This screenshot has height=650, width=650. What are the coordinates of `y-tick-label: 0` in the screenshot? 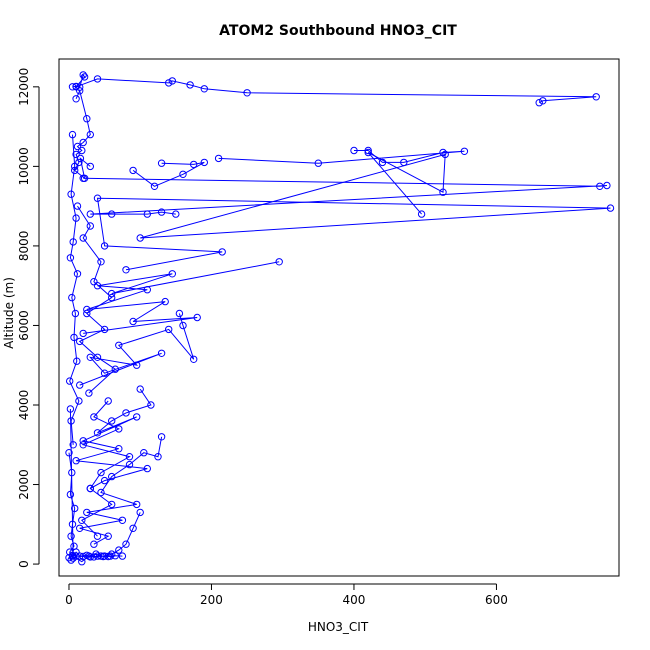 It's located at (24, 564).